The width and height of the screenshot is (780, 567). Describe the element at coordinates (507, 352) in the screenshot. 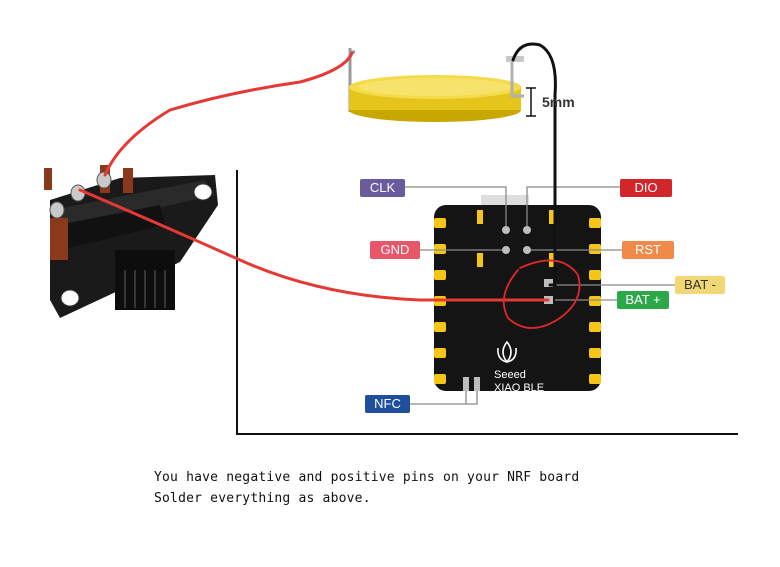

I see `seeed-logo-icon` at that location.